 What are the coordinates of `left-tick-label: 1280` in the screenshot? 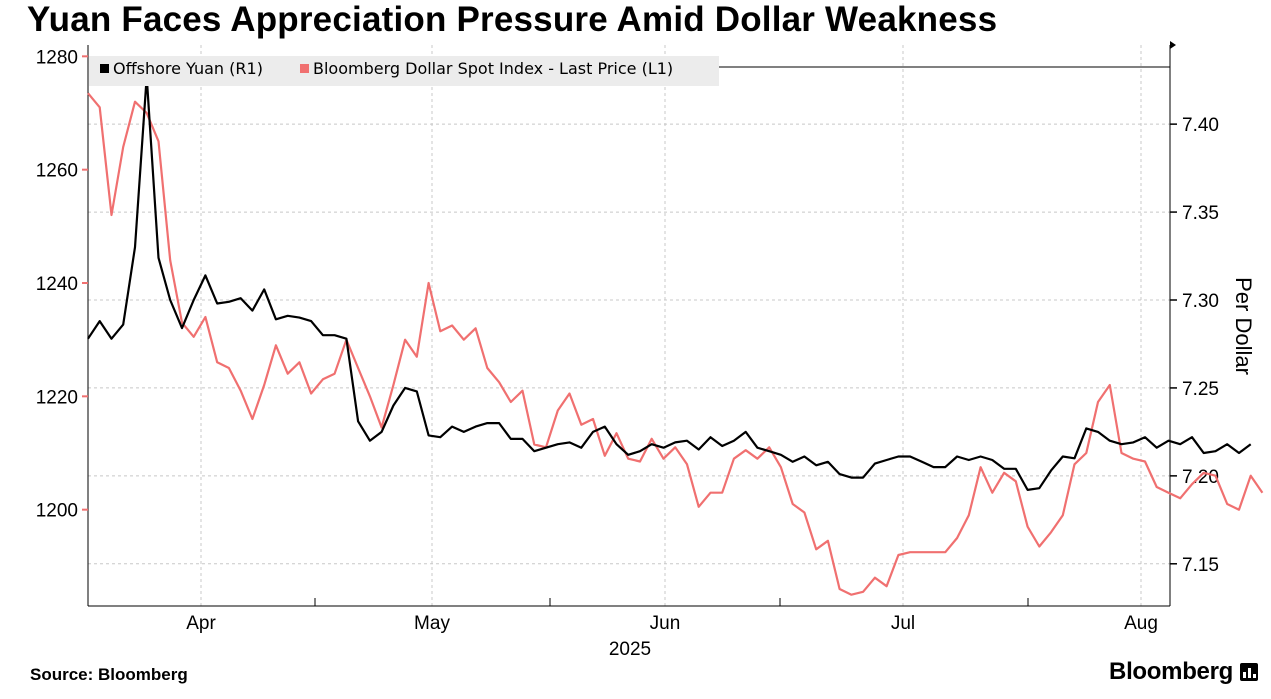 It's located at (57, 57).